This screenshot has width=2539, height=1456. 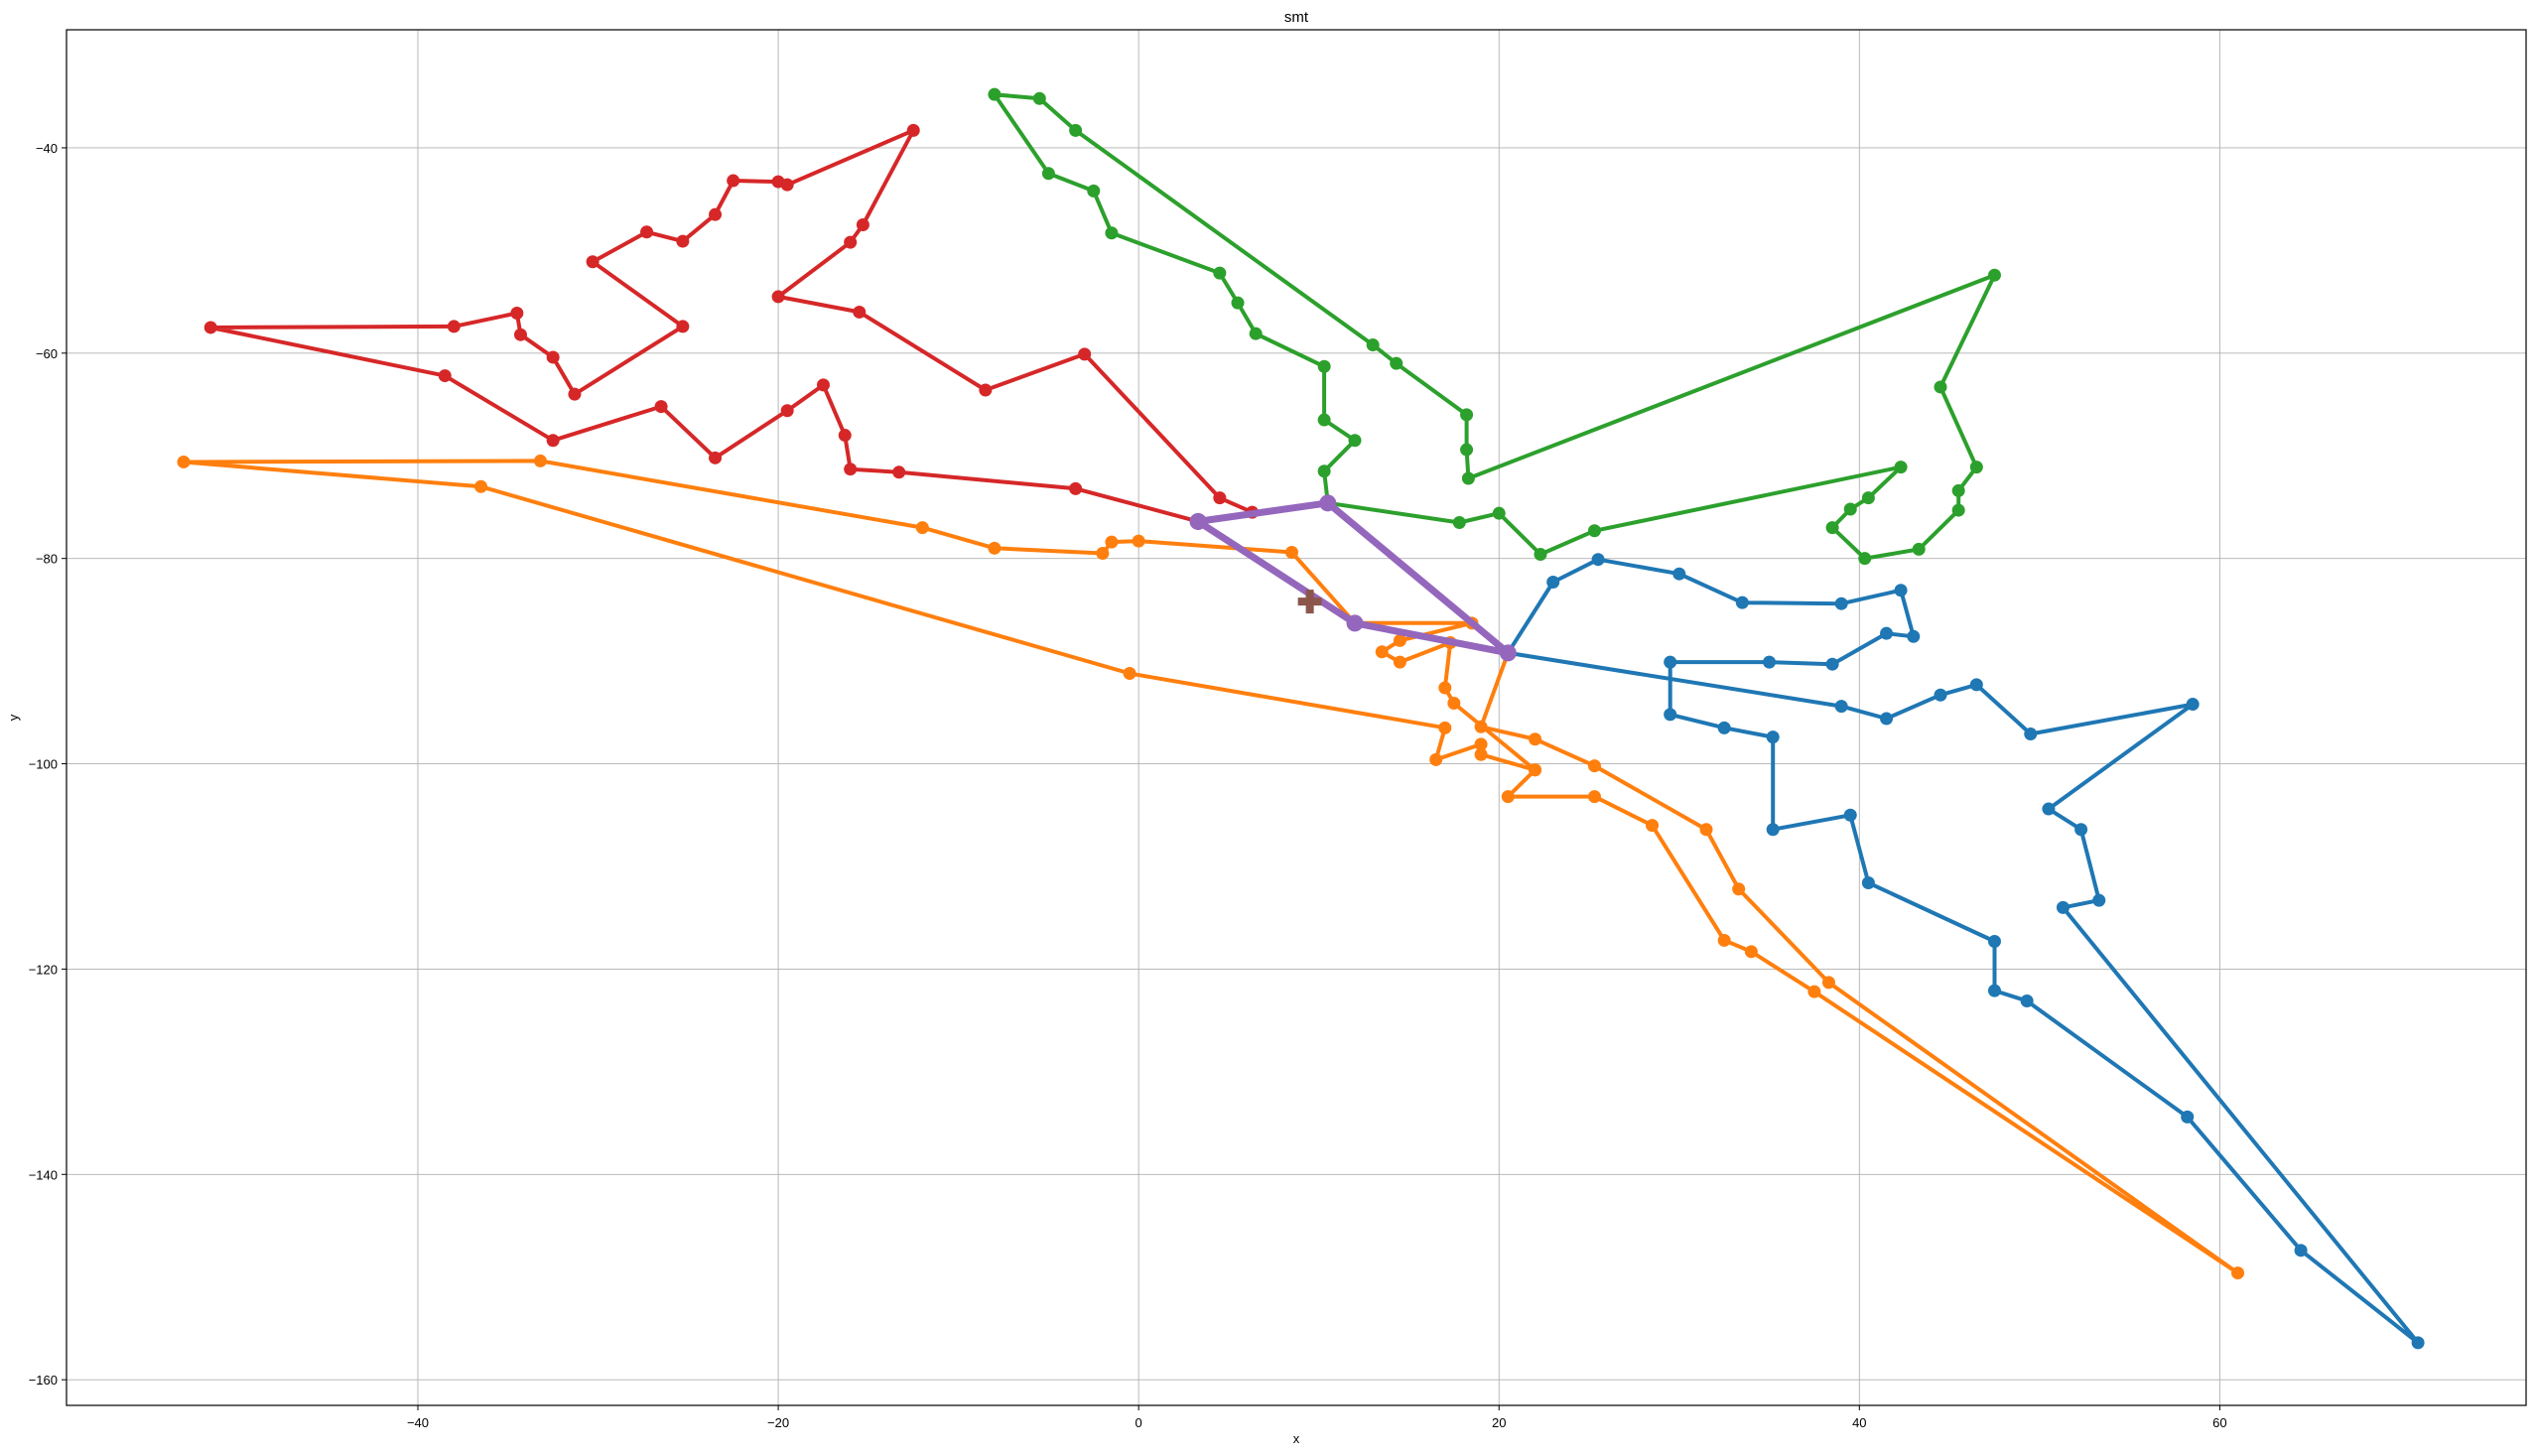 What do you see at coordinates (13, 717) in the screenshot?
I see `y-axis-label: y` at bounding box center [13, 717].